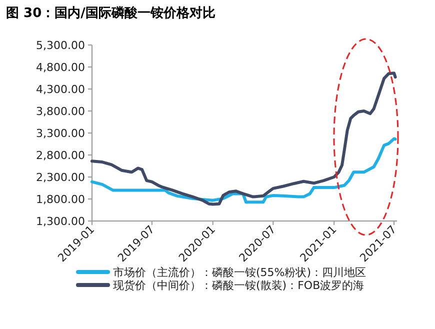 The image size is (435, 329). Describe the element at coordinates (60, 221) in the screenshot. I see `y-tick-label: 1,300.00` at that location.